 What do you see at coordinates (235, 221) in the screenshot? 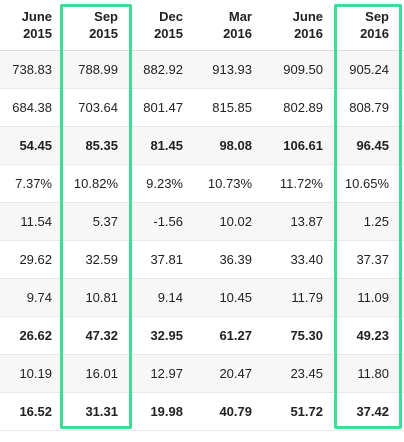
I see `table-cell: 10.02` at bounding box center [235, 221].